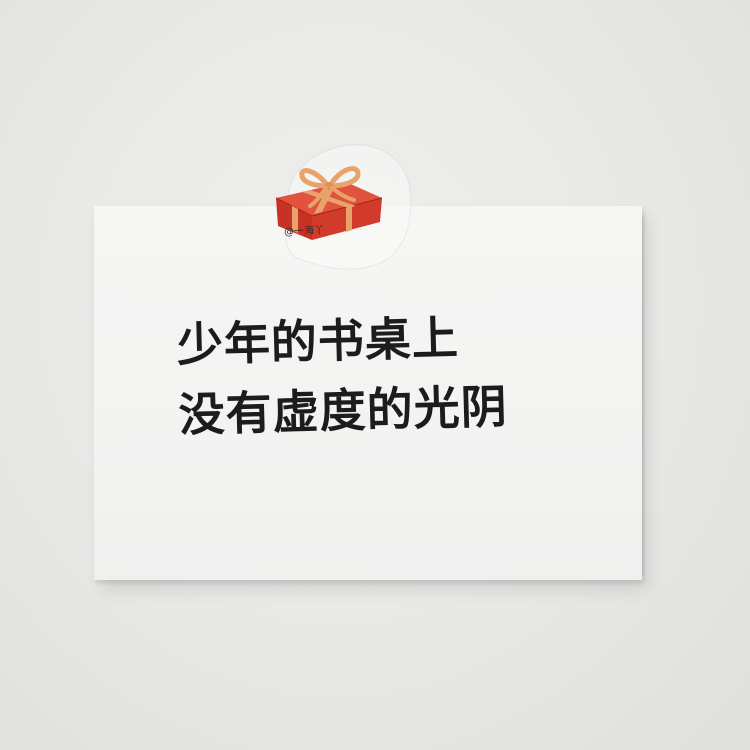  What do you see at coordinates (304, 231) in the screenshot?
I see `sticker-signature: @一海丫` at bounding box center [304, 231].